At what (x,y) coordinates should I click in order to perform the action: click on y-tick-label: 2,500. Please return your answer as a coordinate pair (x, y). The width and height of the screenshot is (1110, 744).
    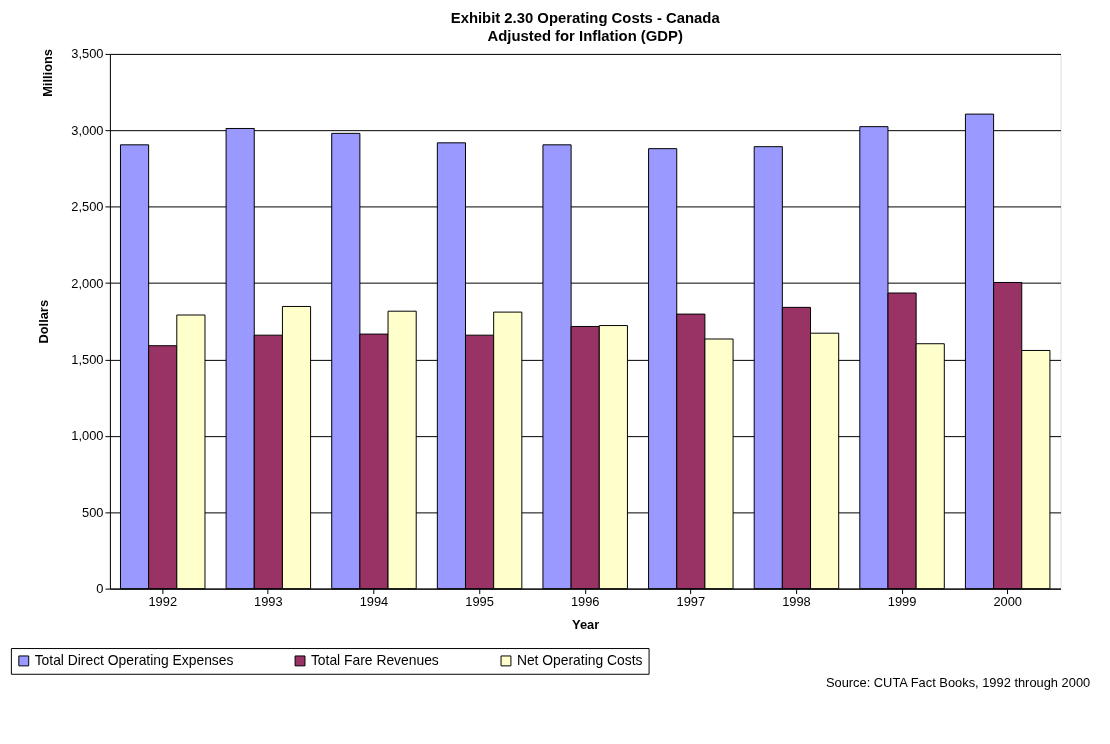
    Looking at the image, I should click on (87, 207).